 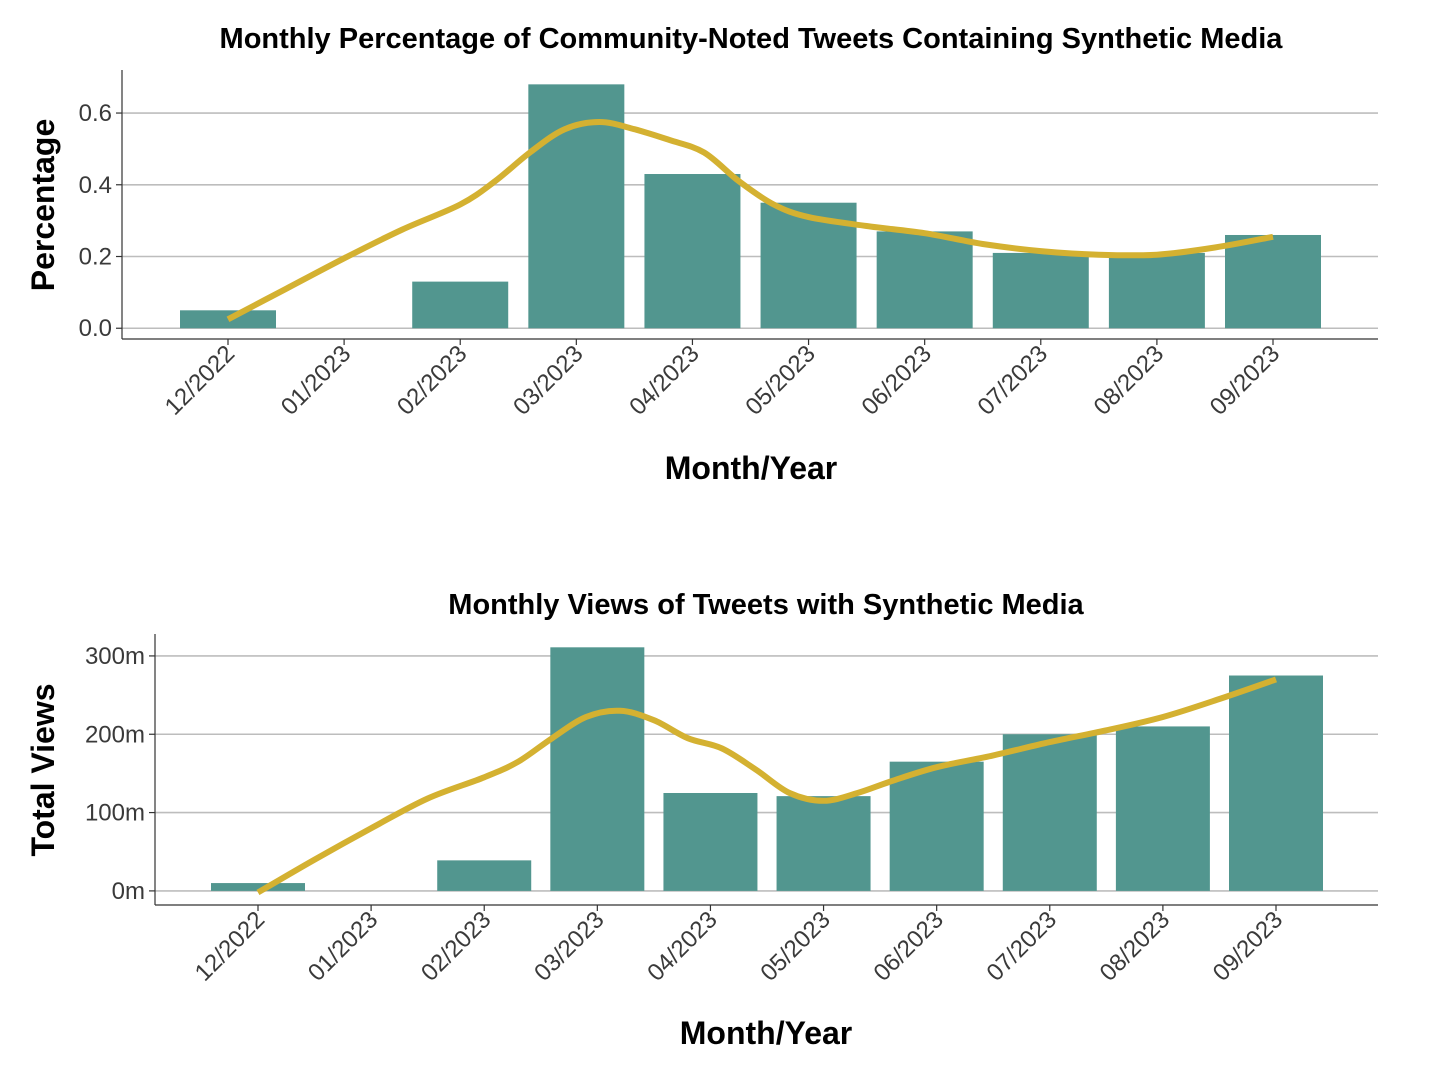 I want to click on y-tick-label: 0.6, so click(x=95, y=113).